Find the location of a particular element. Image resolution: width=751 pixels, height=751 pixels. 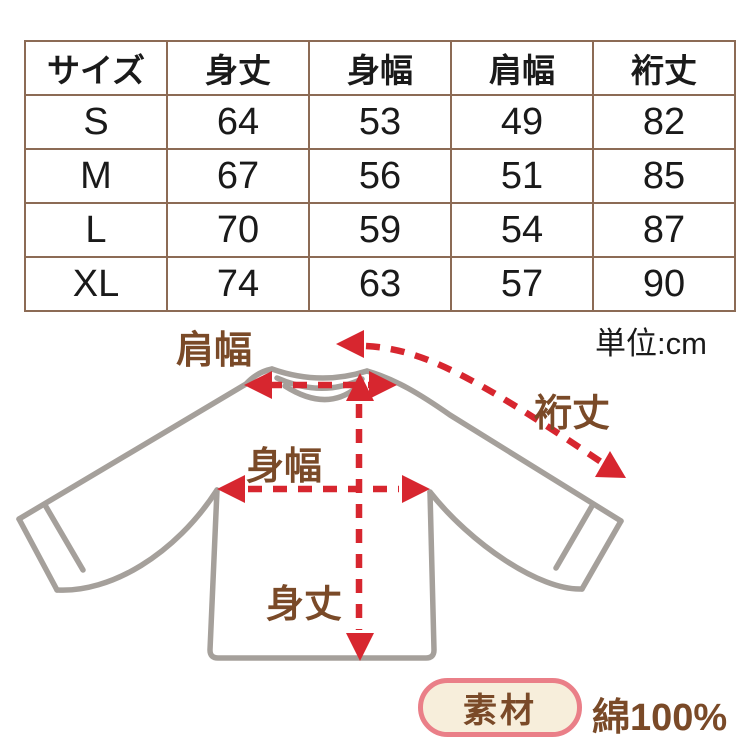

size-table-cell: L is located at coordinates (96, 230).